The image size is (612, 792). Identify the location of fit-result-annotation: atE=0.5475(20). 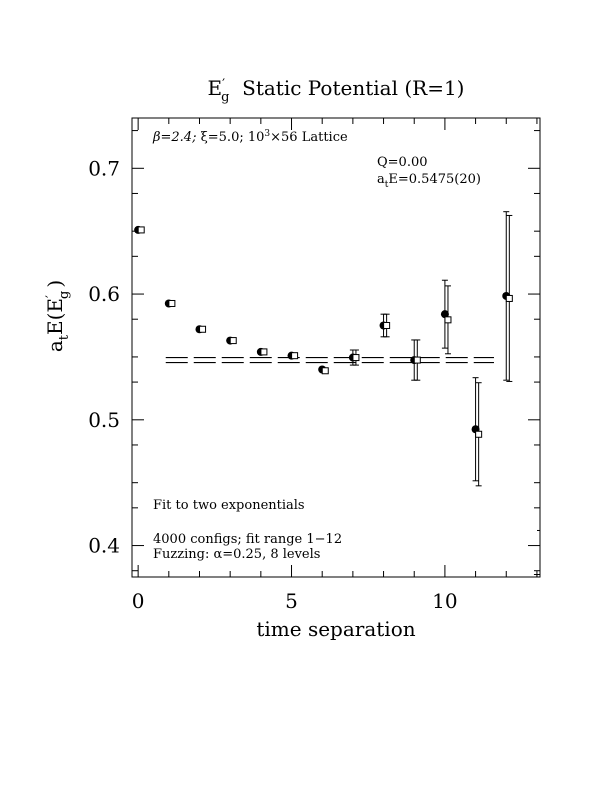
(429, 181).